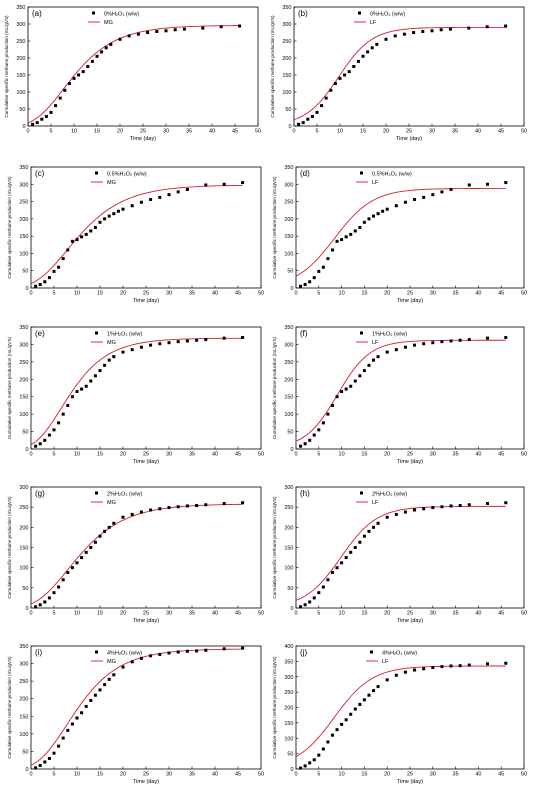 The height and width of the screenshot is (789, 550). I want to click on x-tick-label: 25, so click(410, 775).